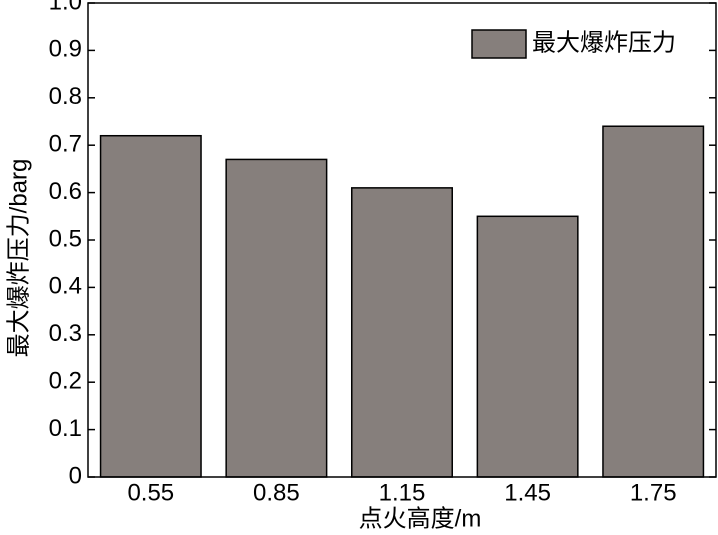 The width and height of the screenshot is (718, 535). Describe the element at coordinates (527, 492) in the screenshot. I see `x-tick-label: 1.45` at that location.